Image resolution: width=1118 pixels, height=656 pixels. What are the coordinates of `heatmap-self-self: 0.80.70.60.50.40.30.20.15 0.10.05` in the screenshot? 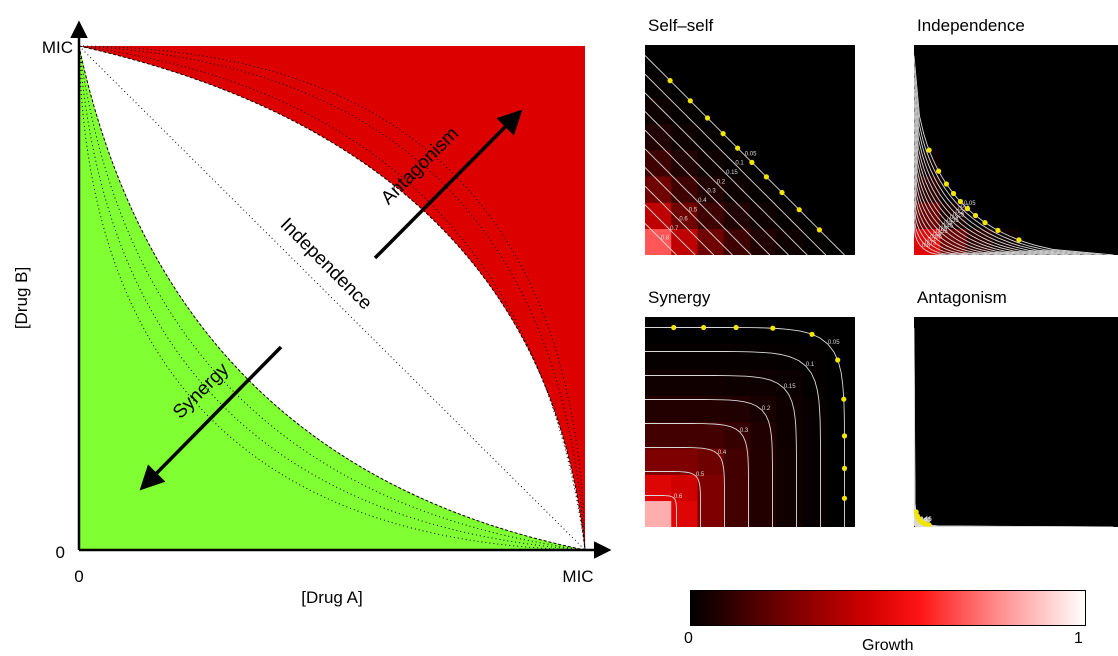 It's located at (750, 150).